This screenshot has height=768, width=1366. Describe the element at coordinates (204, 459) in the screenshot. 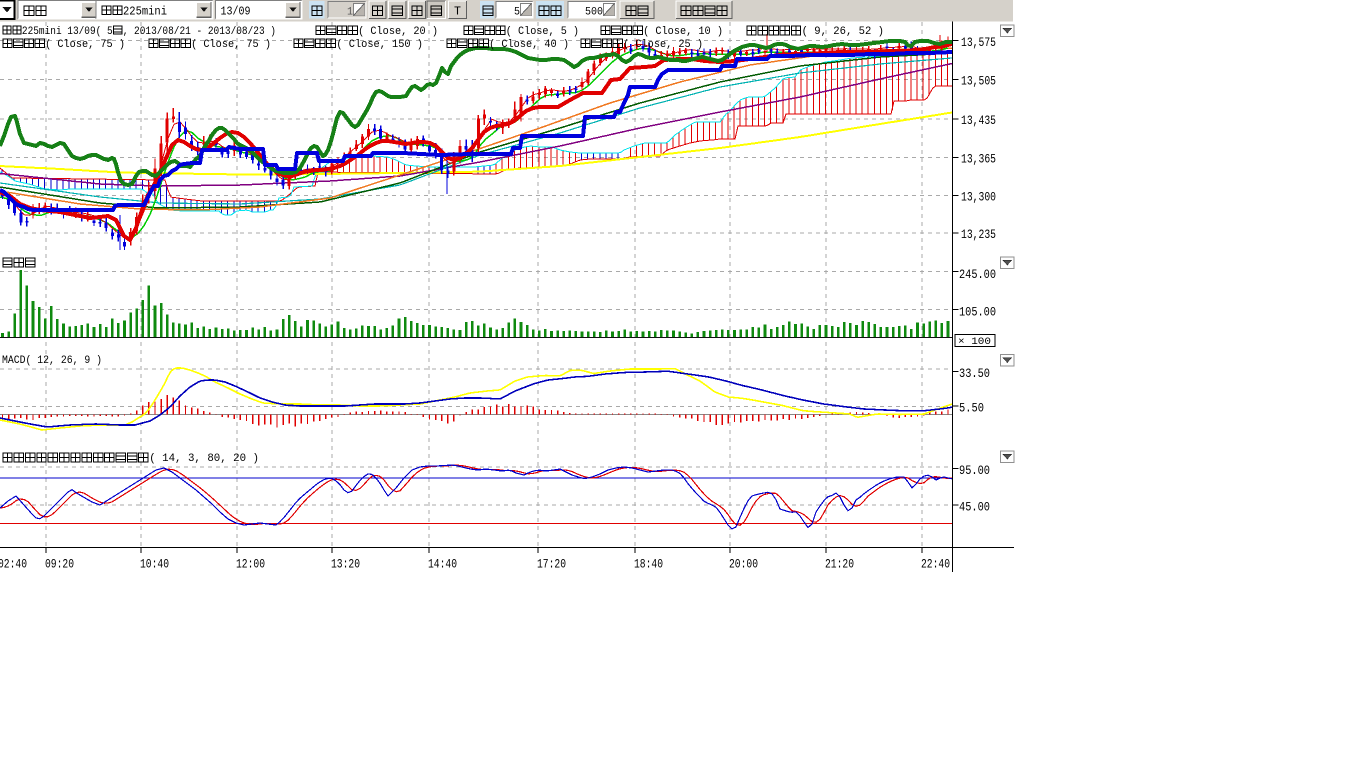

I see `svg-text: ( 14, 3, 80, 20 )` at that location.